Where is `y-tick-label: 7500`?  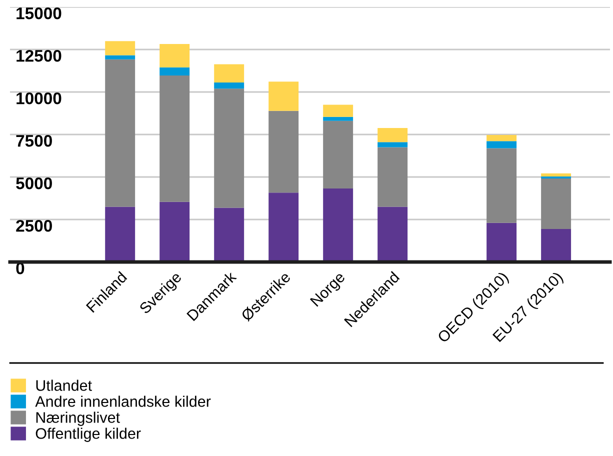 y-tick-label: 7500 is located at coordinates (34, 140).